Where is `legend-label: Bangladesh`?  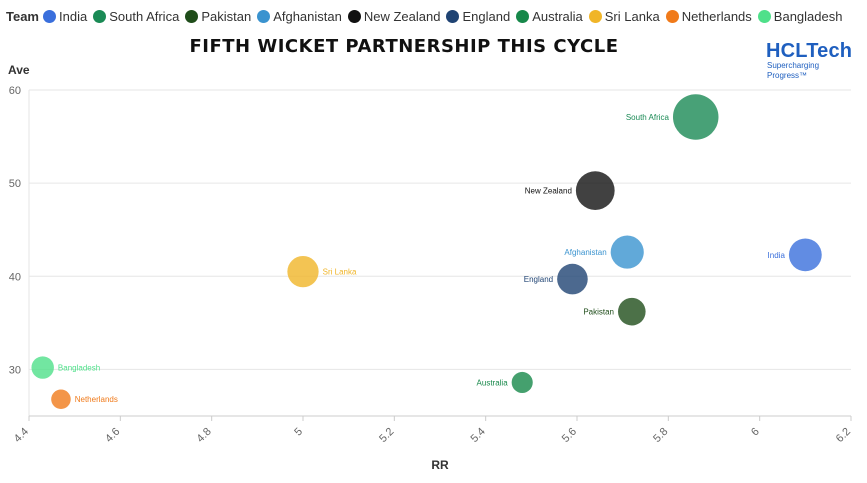
legend-label: Bangladesh is located at coordinates (808, 16).